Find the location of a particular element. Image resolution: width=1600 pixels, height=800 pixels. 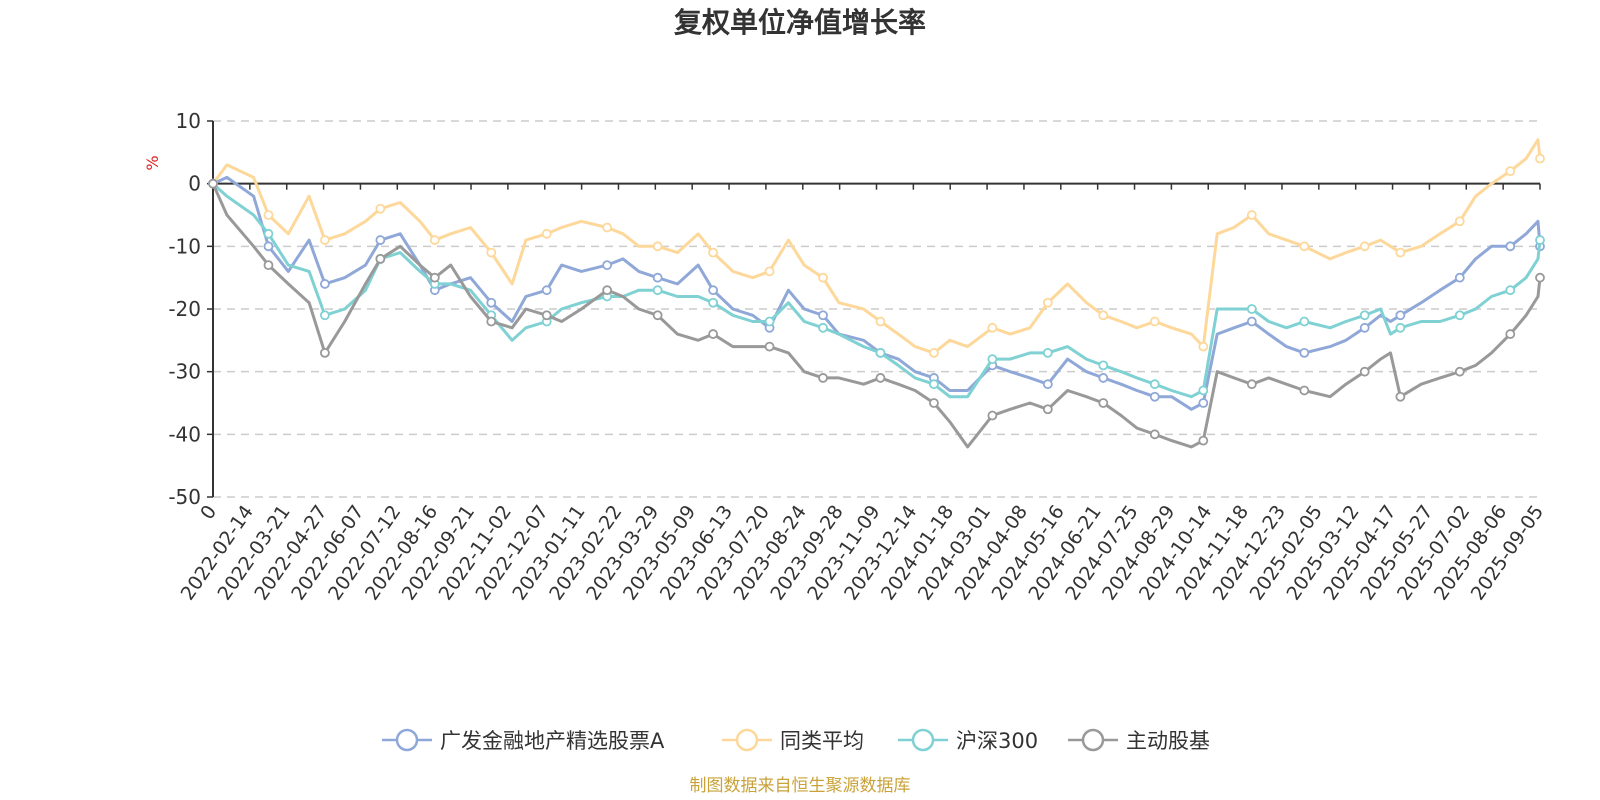

legend-item-0: 广发金融地产精选股票A is located at coordinates (523, 740).